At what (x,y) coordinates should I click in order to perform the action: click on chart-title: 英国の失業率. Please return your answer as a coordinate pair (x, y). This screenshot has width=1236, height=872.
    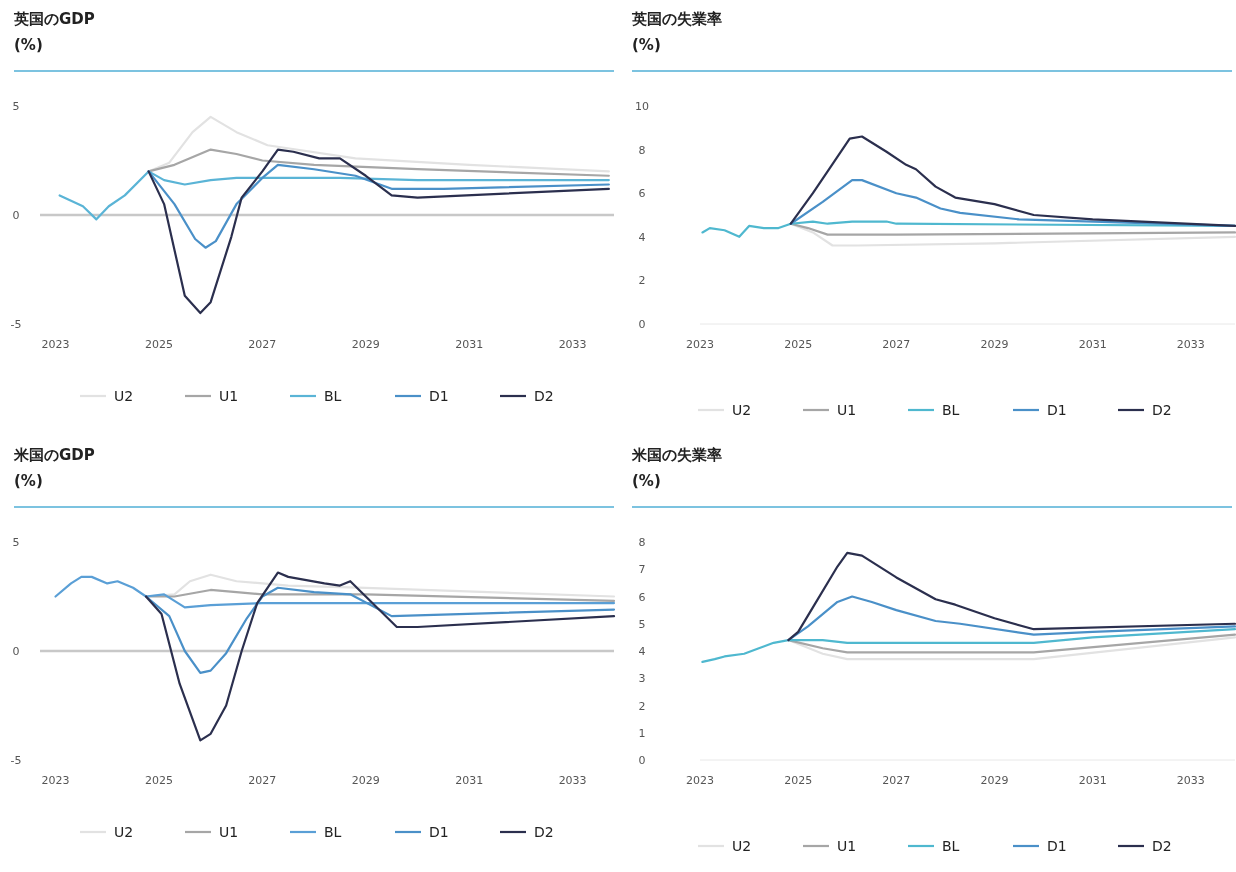
    Looking at the image, I should click on (677, 19).